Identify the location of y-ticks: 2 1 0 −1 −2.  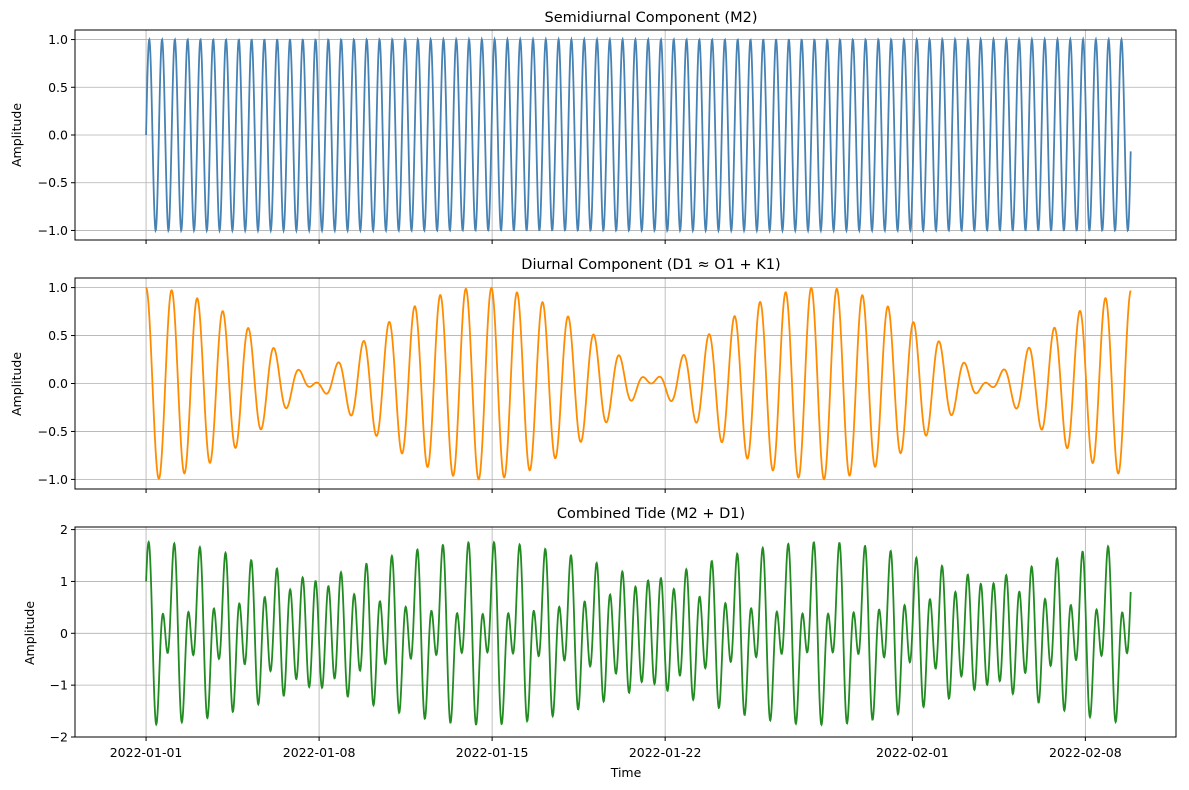
(62, 633).